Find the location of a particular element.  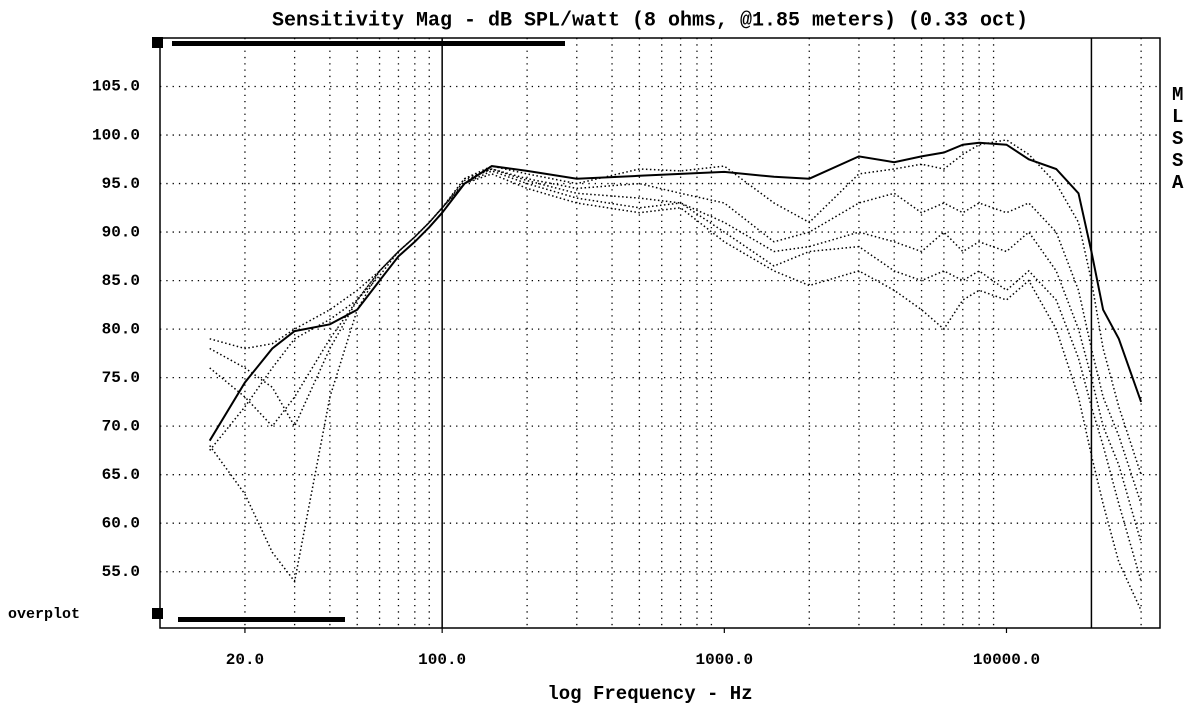

x-tick-label: 100.0 is located at coordinates (442, 660).